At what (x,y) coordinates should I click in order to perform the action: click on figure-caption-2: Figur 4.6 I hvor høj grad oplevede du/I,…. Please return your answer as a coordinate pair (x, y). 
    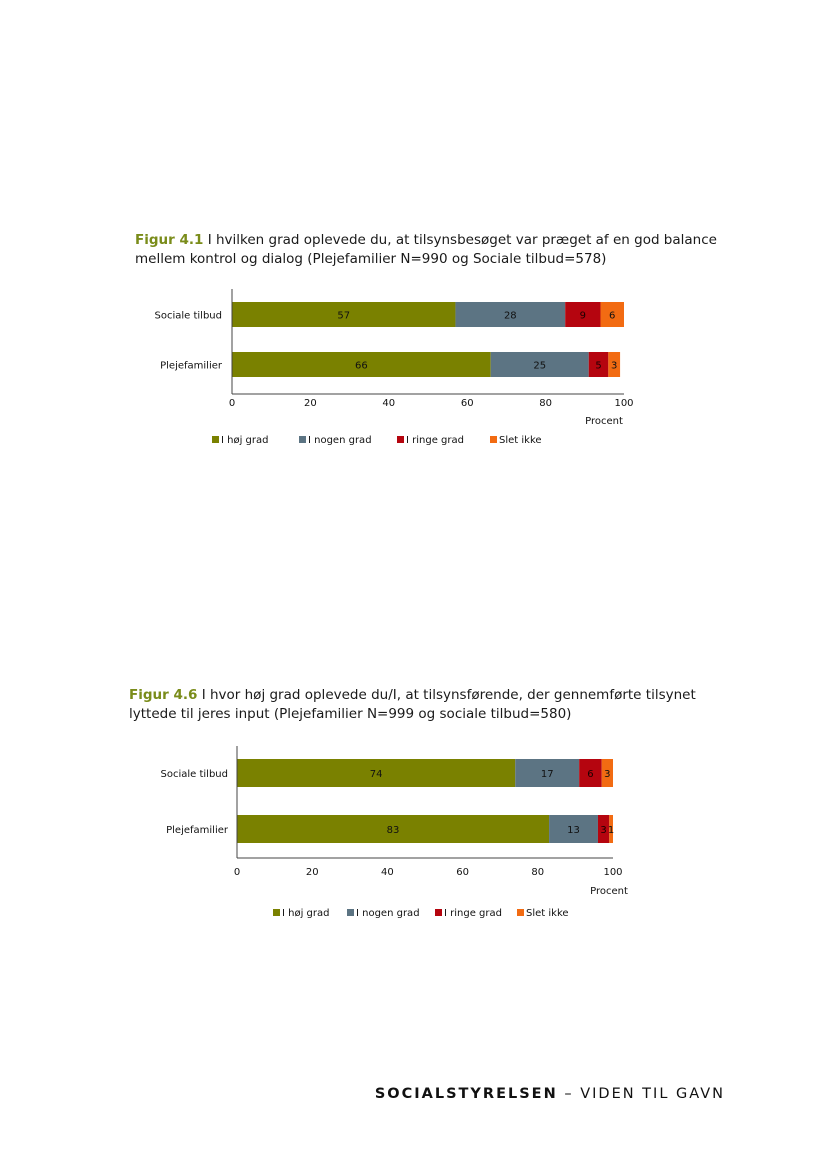
    Looking at the image, I should click on (412, 705).